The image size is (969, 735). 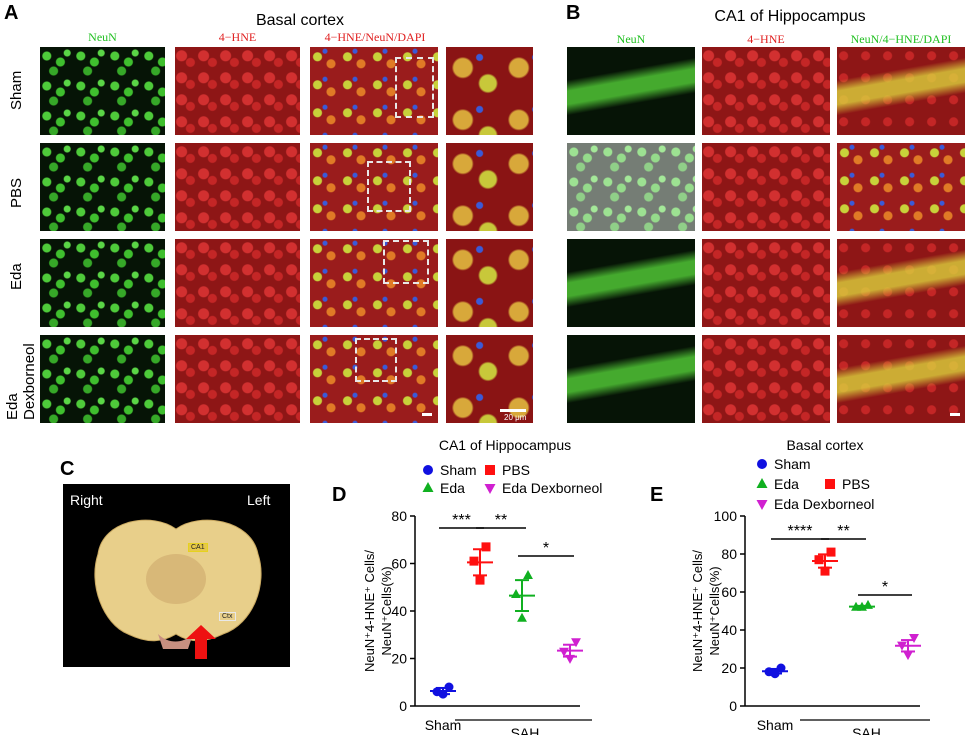 What do you see at coordinates (766, 187) in the screenshot?
I see `micrograph-b-pbs-hne` at bounding box center [766, 187].